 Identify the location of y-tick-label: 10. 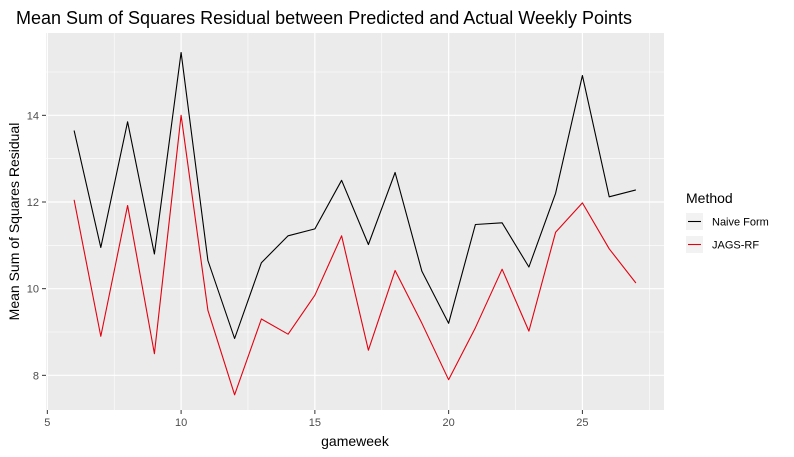
(33, 290).